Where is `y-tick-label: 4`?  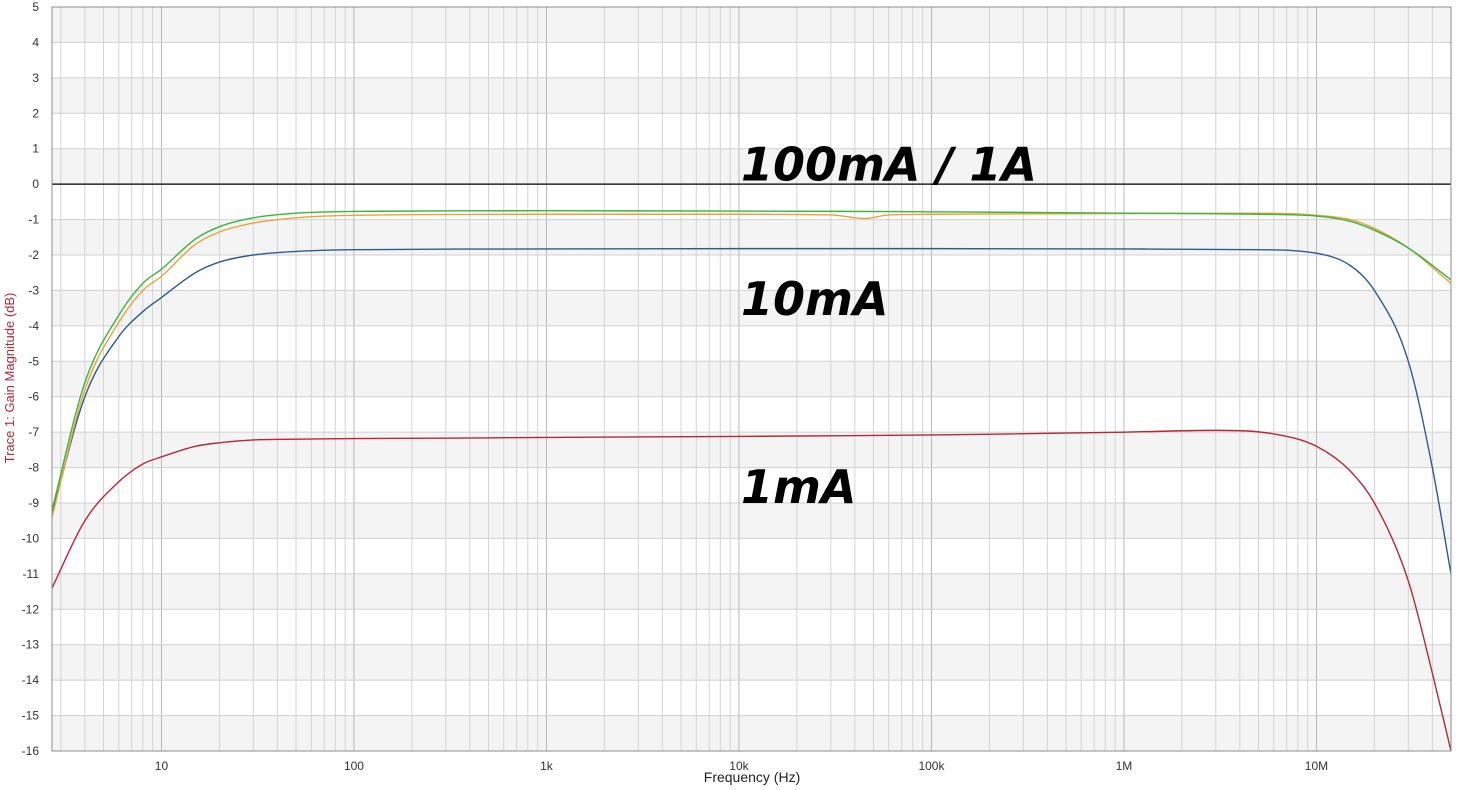 y-tick-label: 4 is located at coordinates (35, 42).